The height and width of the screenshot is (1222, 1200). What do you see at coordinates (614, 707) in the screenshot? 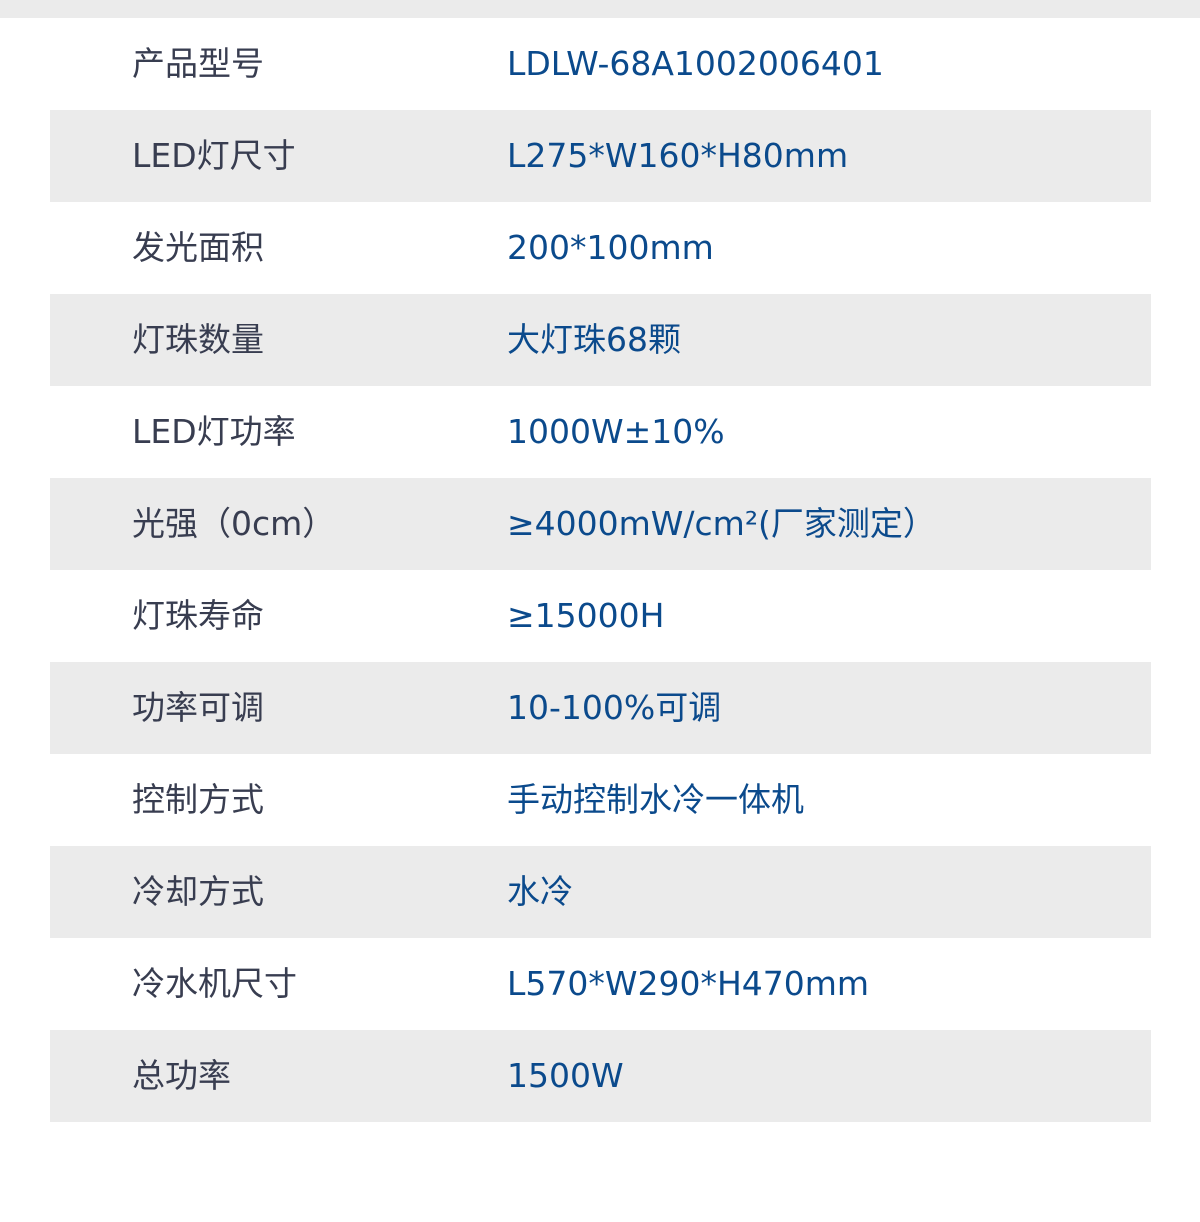
I see `spec-value: 10-100%可调` at bounding box center [614, 707].